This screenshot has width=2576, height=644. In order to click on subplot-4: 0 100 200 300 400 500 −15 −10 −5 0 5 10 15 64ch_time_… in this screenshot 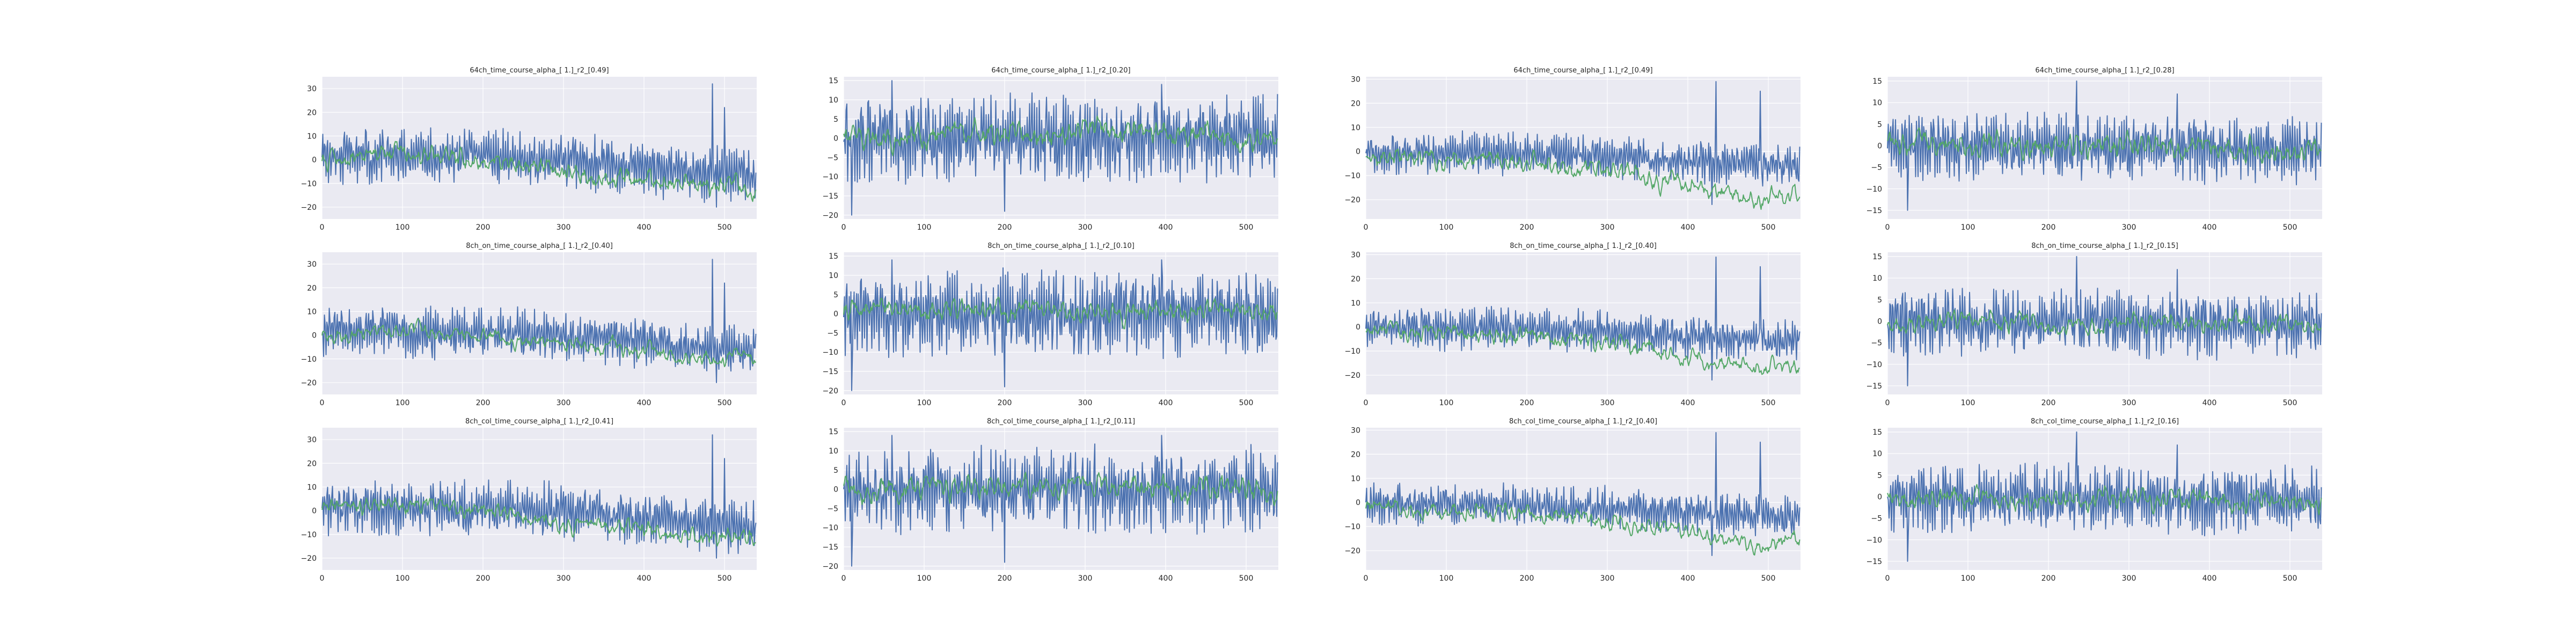, I will do `click(2094, 149)`.